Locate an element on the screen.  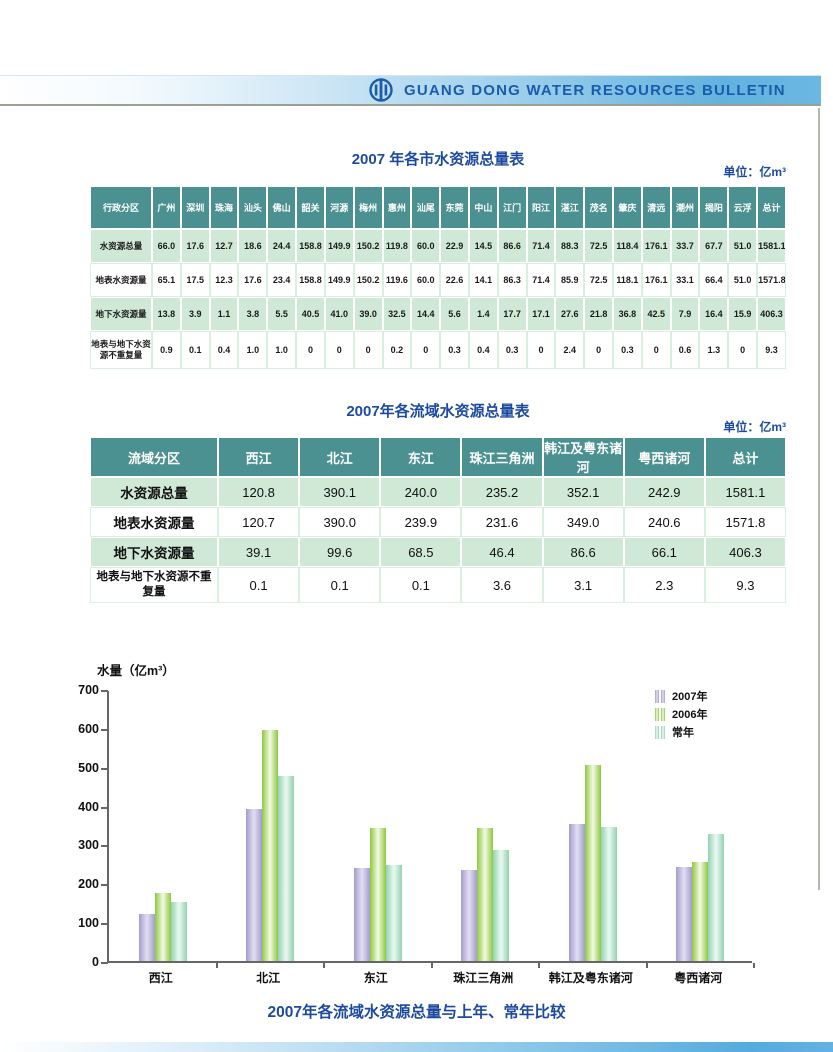
corner-header: 行政分区 is located at coordinates (121, 207).